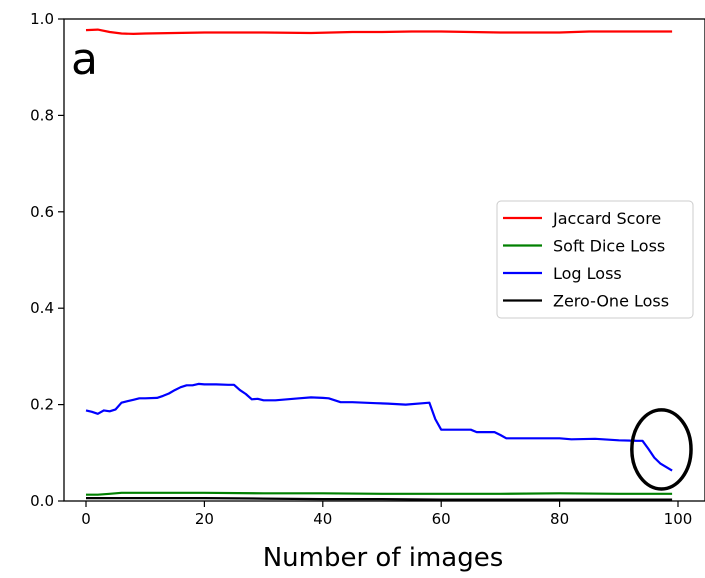  Describe the element at coordinates (42, 308) in the screenshot. I see `y-tick-label: 0.4` at that location.